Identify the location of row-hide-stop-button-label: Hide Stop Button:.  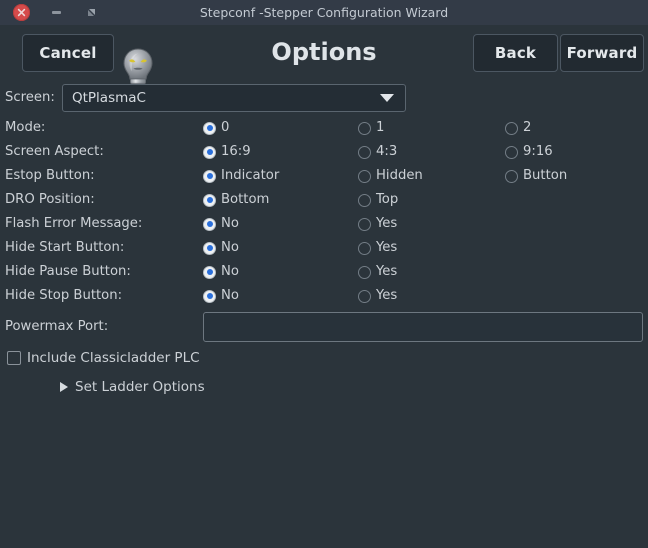
(64, 295).